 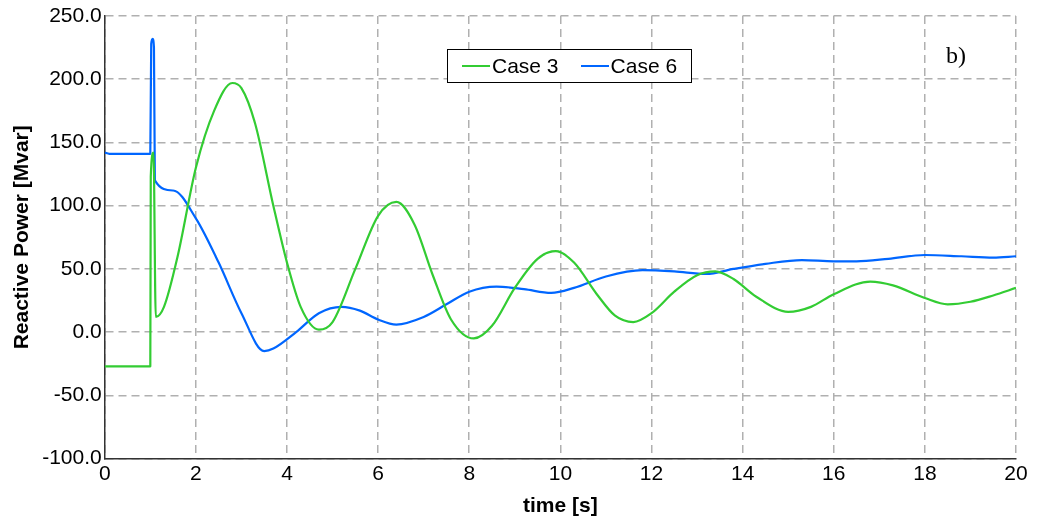 I want to click on x-tick-label: 10, so click(x=560, y=472).